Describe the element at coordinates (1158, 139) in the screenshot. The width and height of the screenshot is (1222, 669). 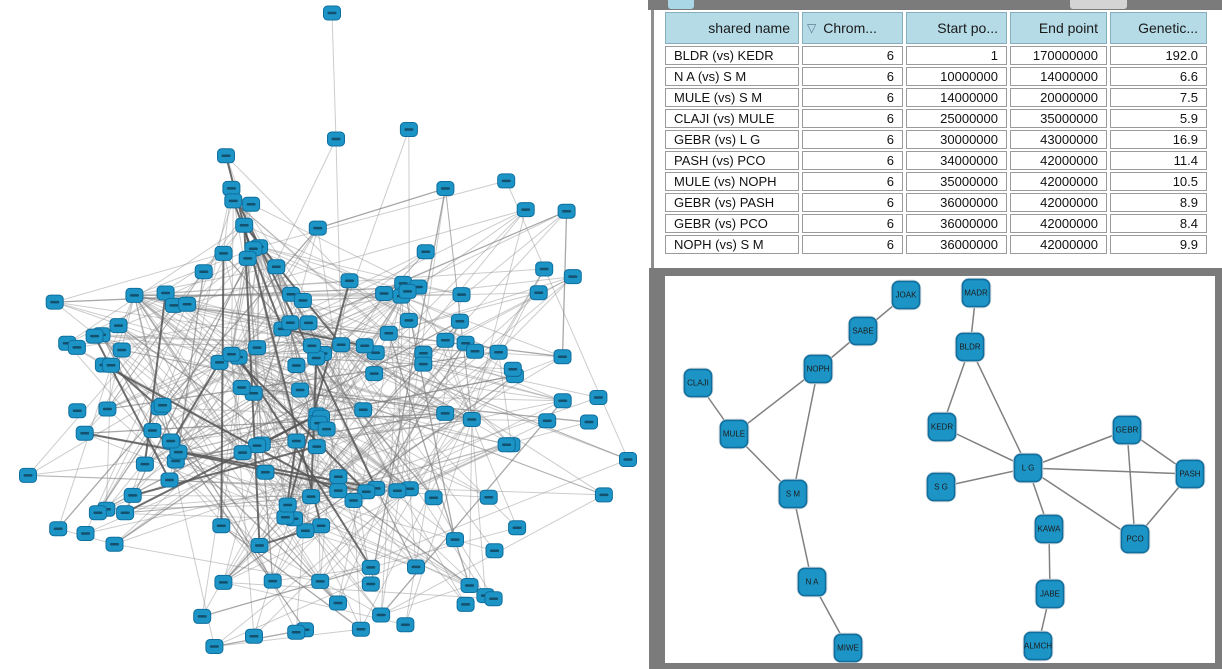
I see `table-cell: 16.9` at that location.